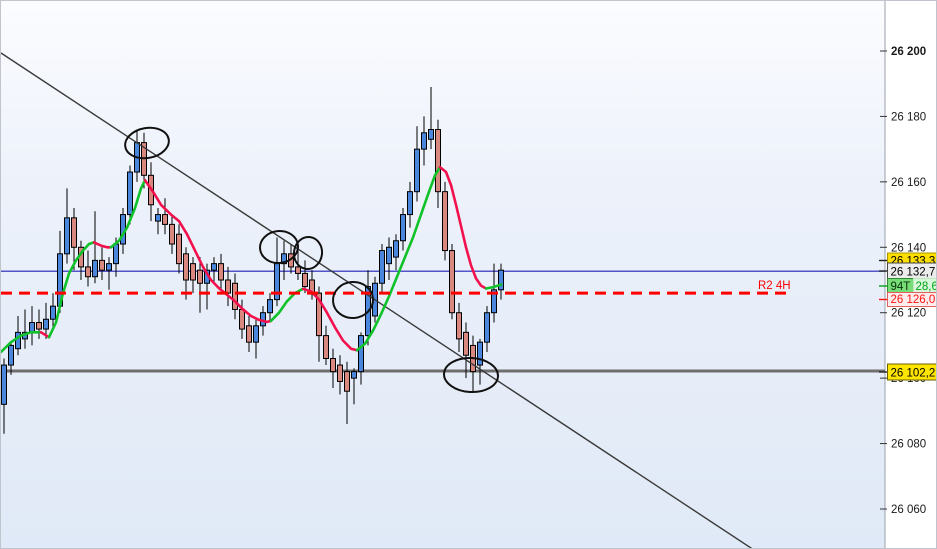 Image resolution: width=937 pixels, height=549 pixels. What do you see at coordinates (908, 117) in the screenshot?
I see `price-tick-label: 26 180` at bounding box center [908, 117].